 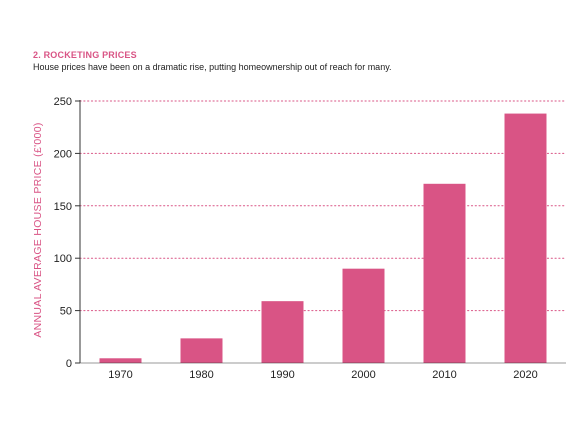 What do you see at coordinates (120, 360) in the screenshot?
I see `bar-1970` at bounding box center [120, 360].